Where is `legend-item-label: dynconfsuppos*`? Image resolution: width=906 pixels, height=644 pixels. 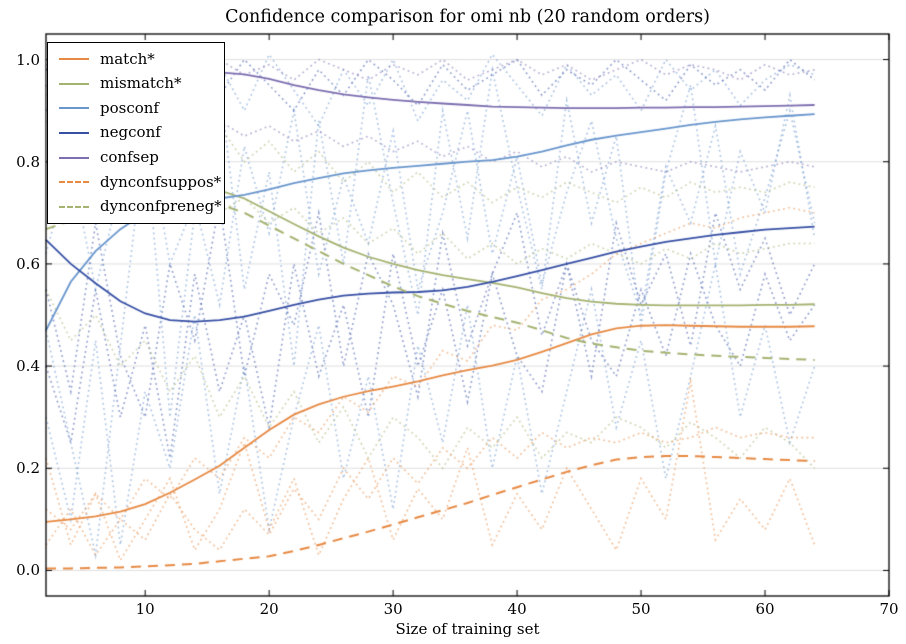 legend-item-label: dynconfsuppos* is located at coordinates (161, 181).